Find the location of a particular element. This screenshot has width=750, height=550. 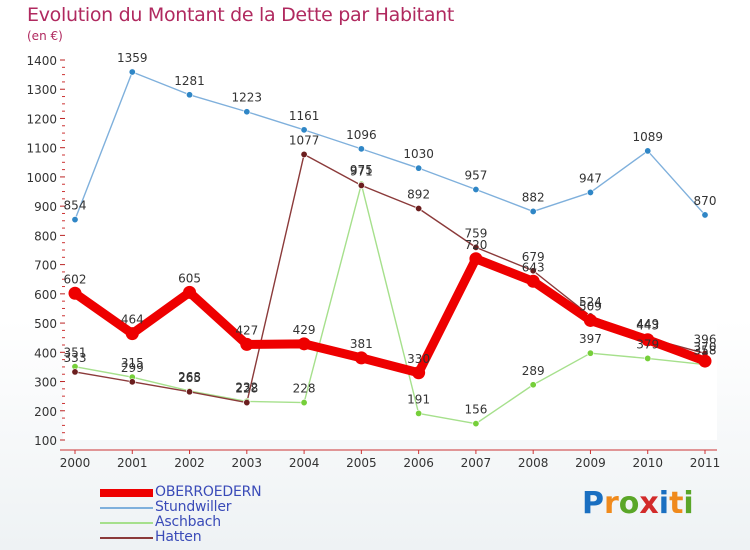

data-label-Stundwiller-2002: 1281 is located at coordinates (189, 81).